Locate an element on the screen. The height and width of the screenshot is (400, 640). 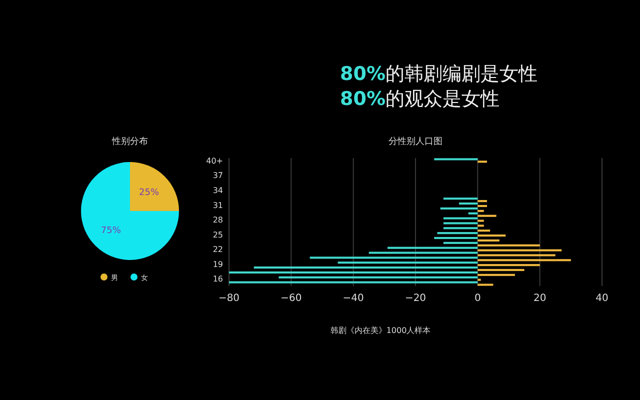
y-tick-label: 31 is located at coordinates (217, 205).